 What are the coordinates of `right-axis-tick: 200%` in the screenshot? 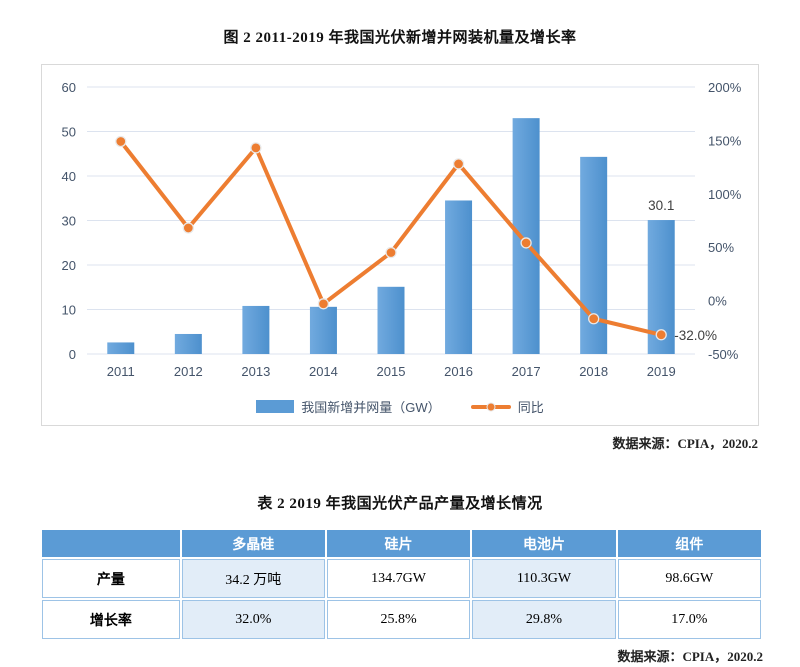 It's located at (725, 87).